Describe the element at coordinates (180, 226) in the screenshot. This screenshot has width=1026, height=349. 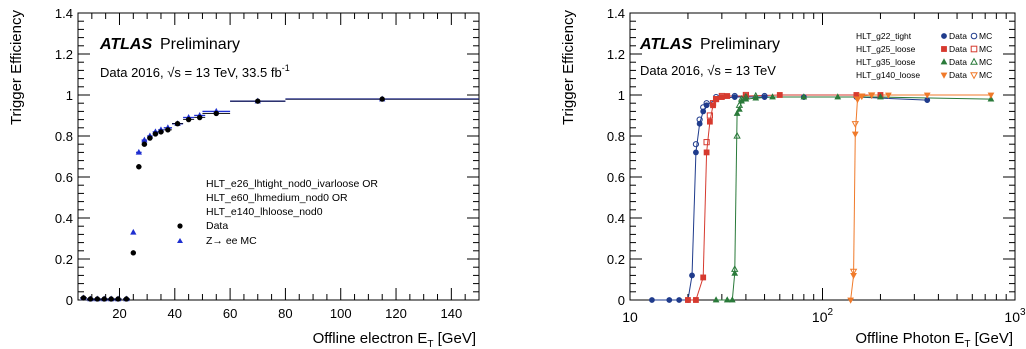
I see `legend-marker-data` at that location.